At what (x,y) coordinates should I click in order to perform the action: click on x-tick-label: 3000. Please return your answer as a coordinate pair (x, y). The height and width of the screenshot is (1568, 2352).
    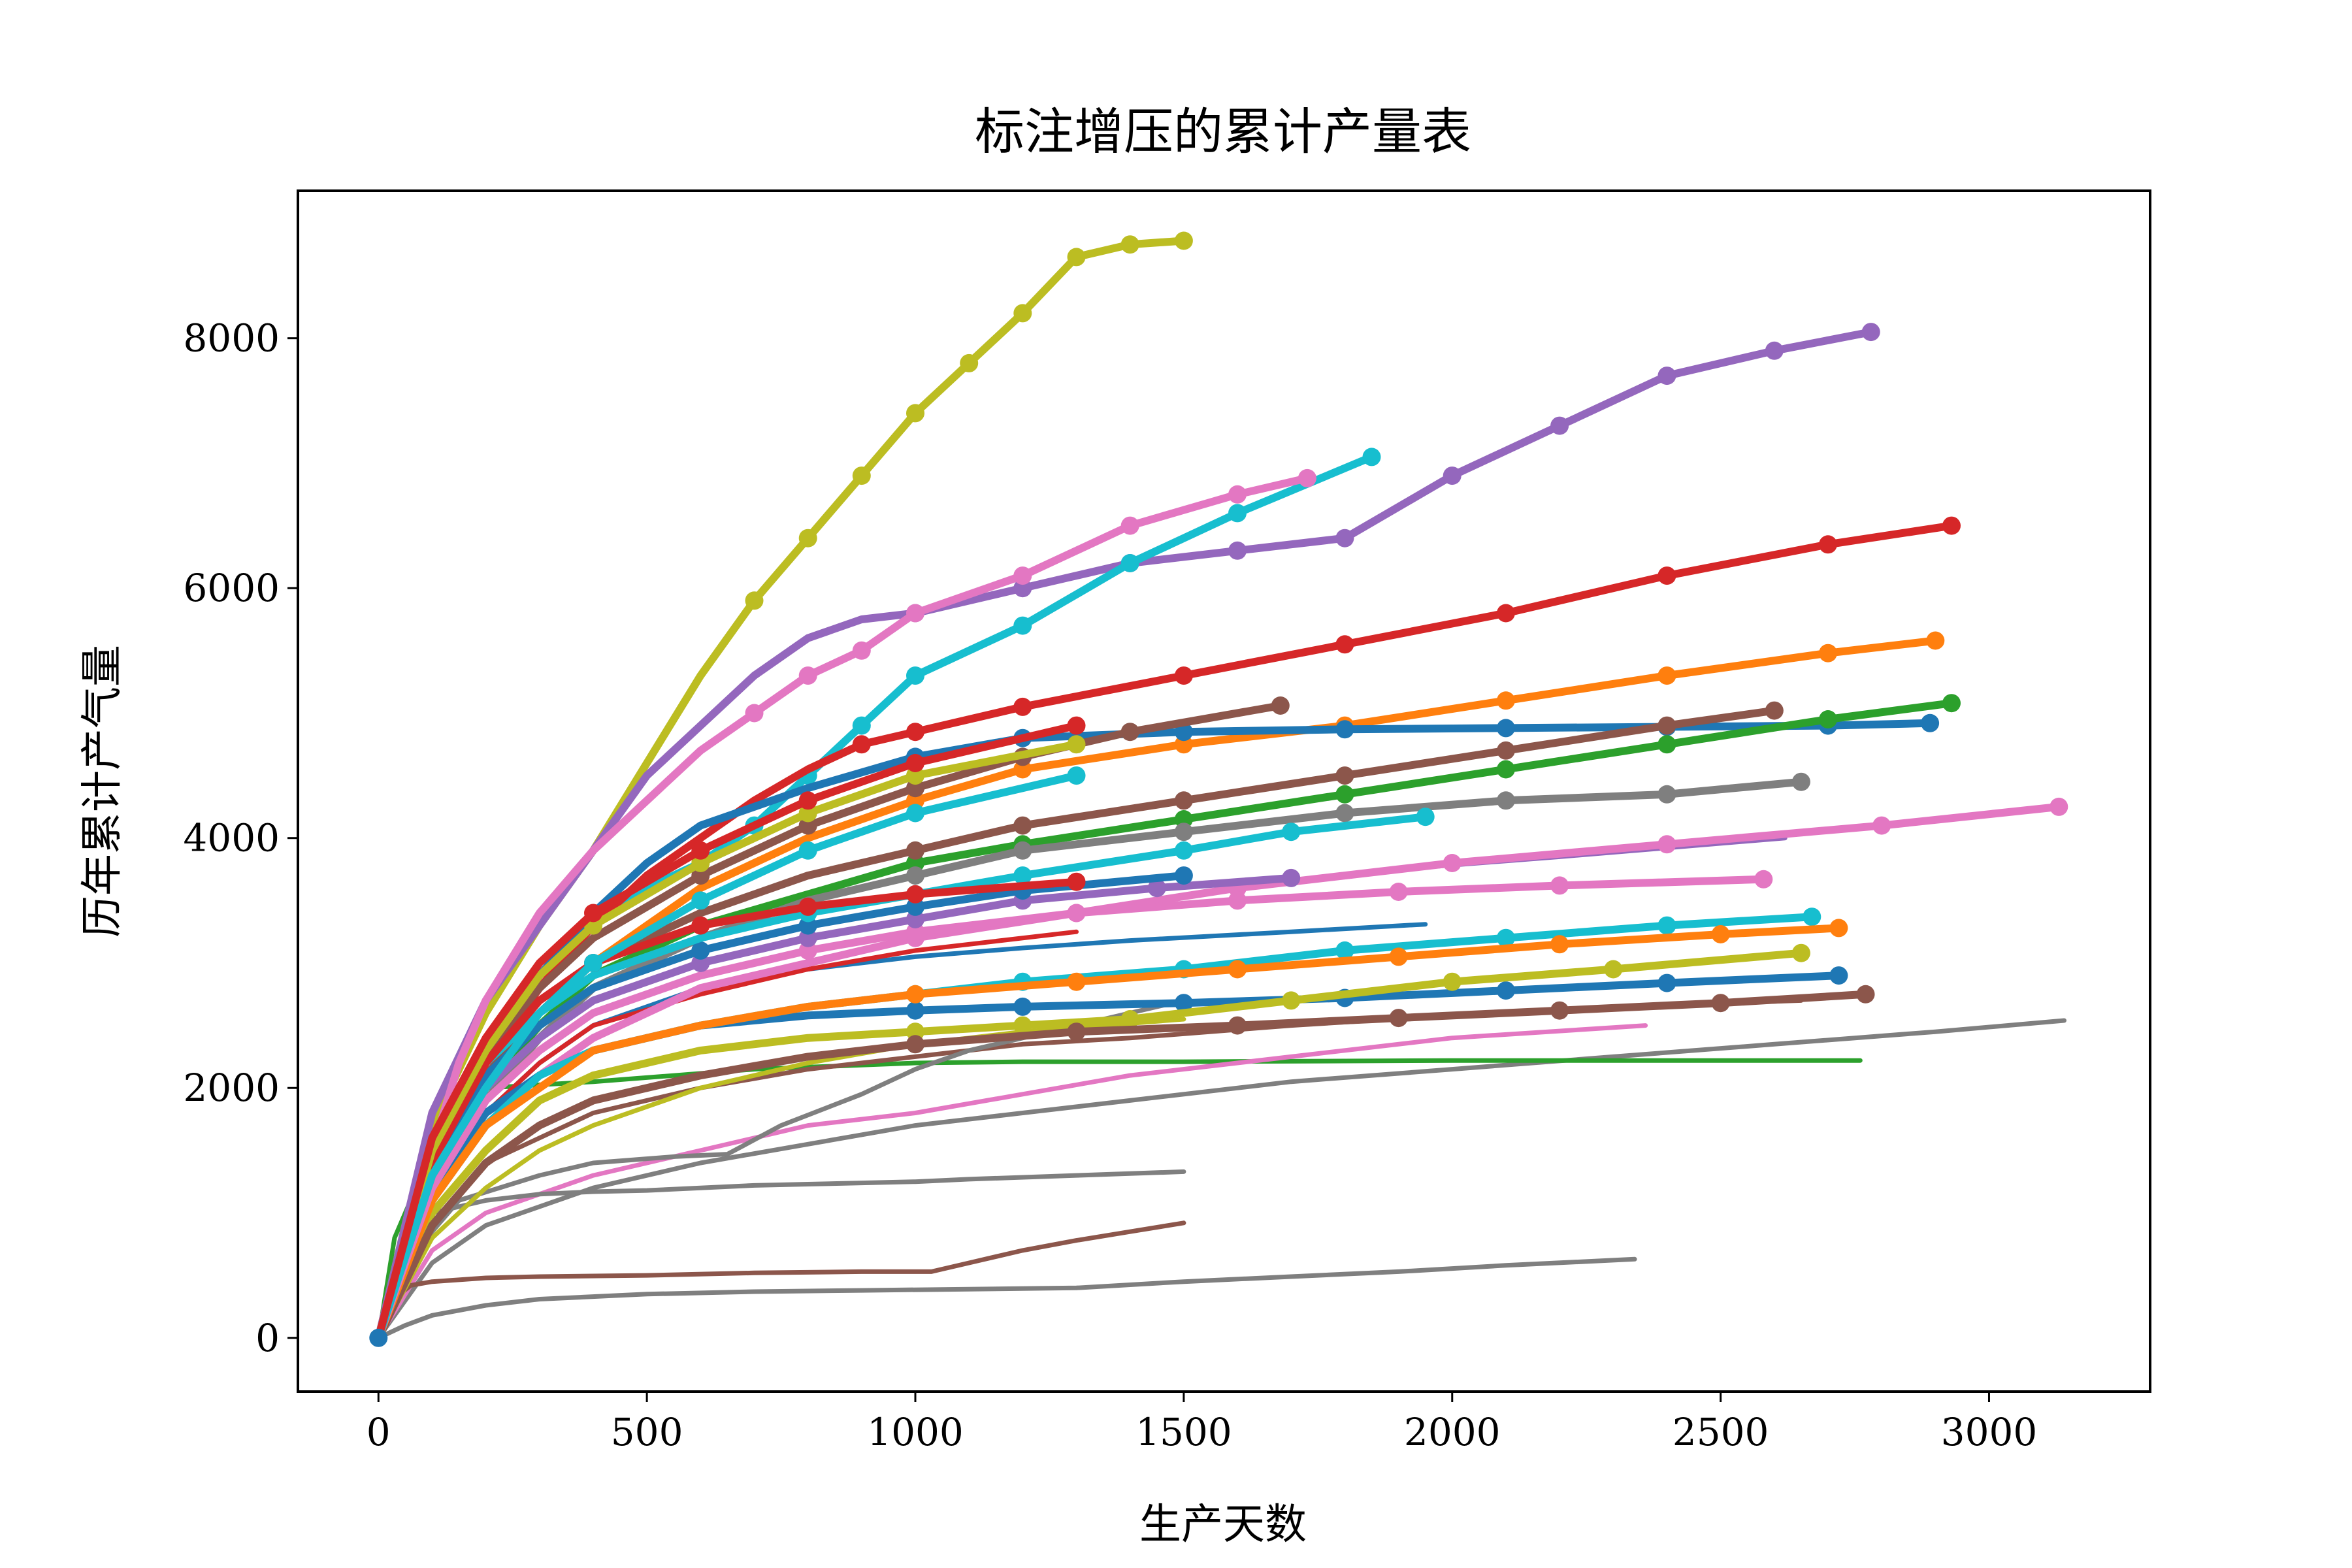
    Looking at the image, I should click on (1989, 1432).